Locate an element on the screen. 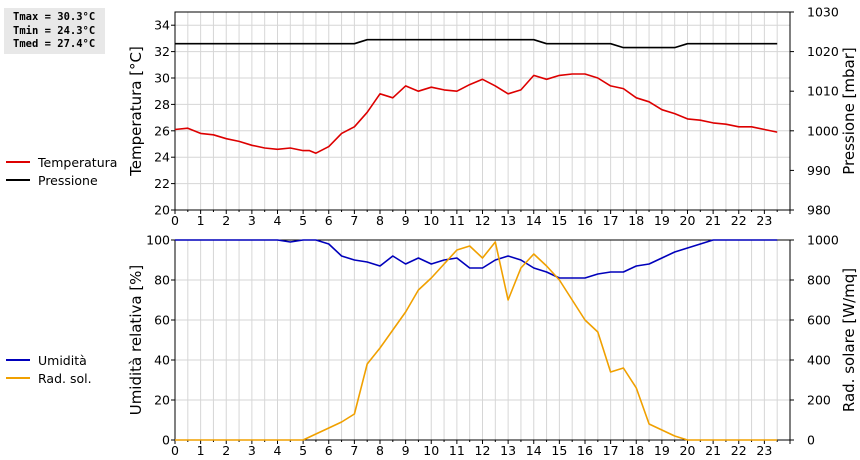 This screenshot has width=860, height=460. series-line-umidit- is located at coordinates (476, 259).